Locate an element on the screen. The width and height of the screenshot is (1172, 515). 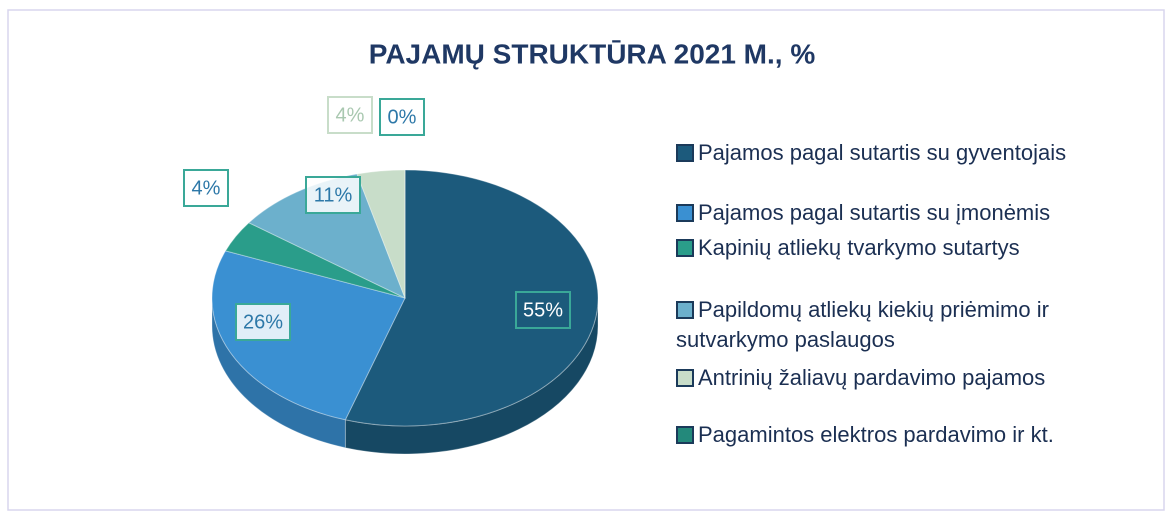
legend-label: Kapinių atliekų tvarkymo sutartys is located at coordinates (859, 247).